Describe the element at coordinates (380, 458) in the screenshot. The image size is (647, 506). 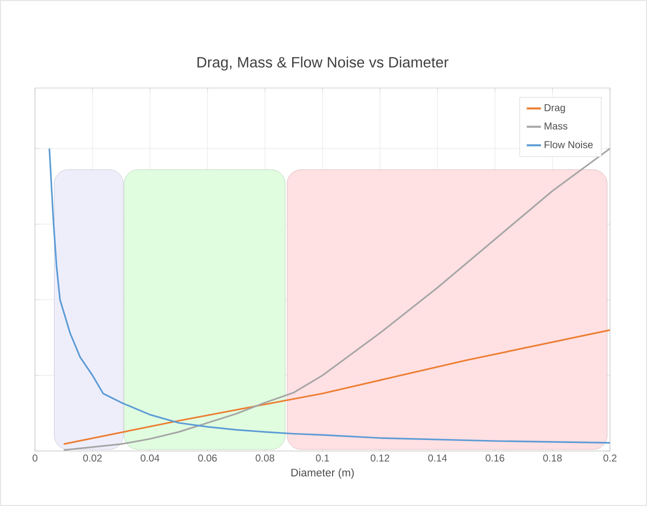
I see `x-tick-label: 0.12` at that location.